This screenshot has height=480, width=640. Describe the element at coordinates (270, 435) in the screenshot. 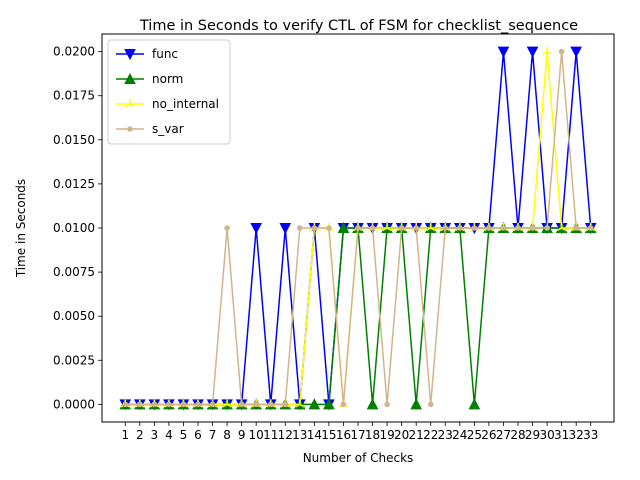

I see `x-tick-label-11: 11` at that location.